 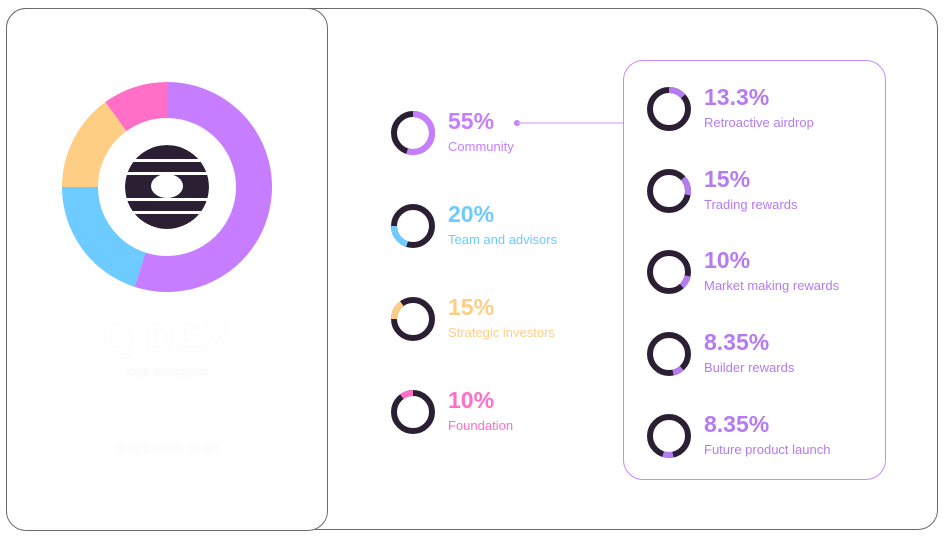 I want to click on community-item-trading-rewards-label: Trading rewards, so click(x=751, y=204).